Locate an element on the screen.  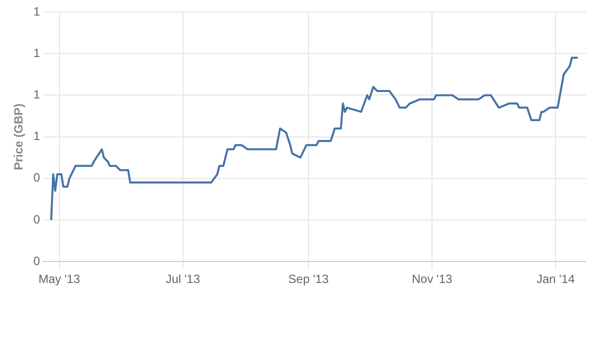
x-tick-label: Nov '13 is located at coordinates (432, 279).